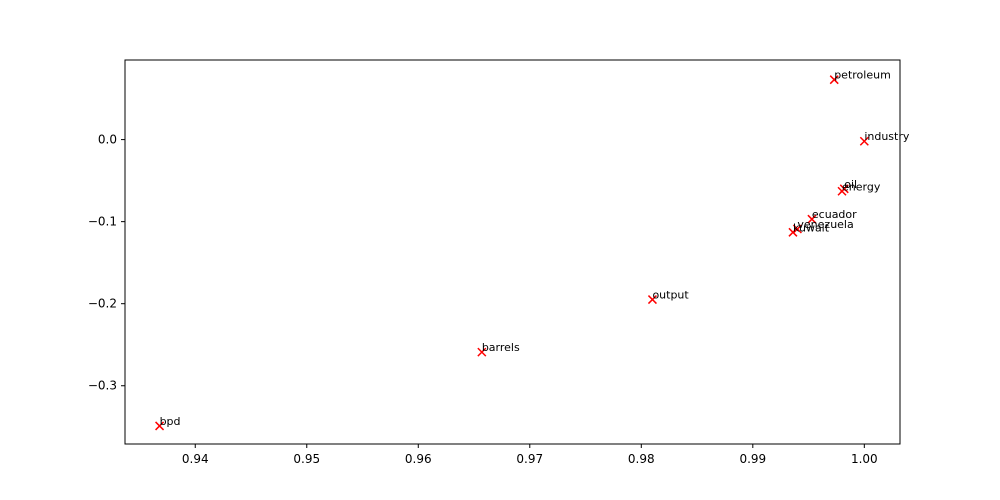 The width and height of the screenshot is (1000, 500). Describe the element at coordinates (861, 186) in the screenshot. I see `point-label: energy` at that location.